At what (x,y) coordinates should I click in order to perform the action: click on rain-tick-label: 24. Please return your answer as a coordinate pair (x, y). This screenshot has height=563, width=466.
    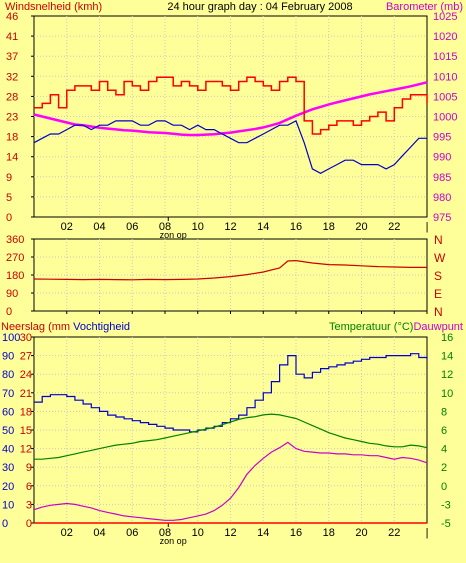
    Looking at the image, I should click on (26, 375).